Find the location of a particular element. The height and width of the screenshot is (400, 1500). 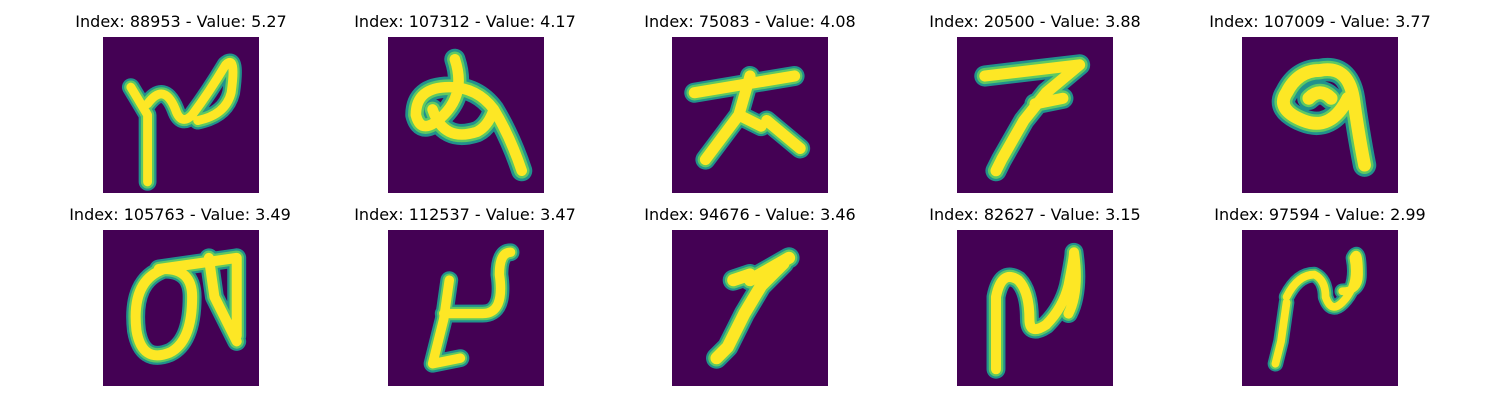

panel-title: Index: 112537 - Value: 3.47 is located at coordinates (465, 214).